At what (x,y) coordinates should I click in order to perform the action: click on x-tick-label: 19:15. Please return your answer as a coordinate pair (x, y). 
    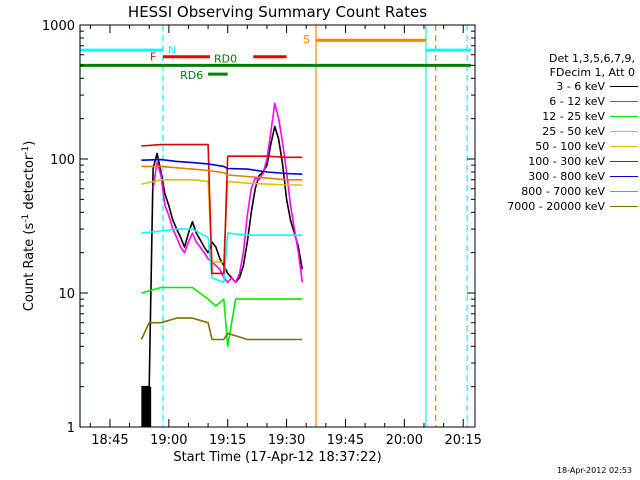
    Looking at the image, I should click on (227, 440).